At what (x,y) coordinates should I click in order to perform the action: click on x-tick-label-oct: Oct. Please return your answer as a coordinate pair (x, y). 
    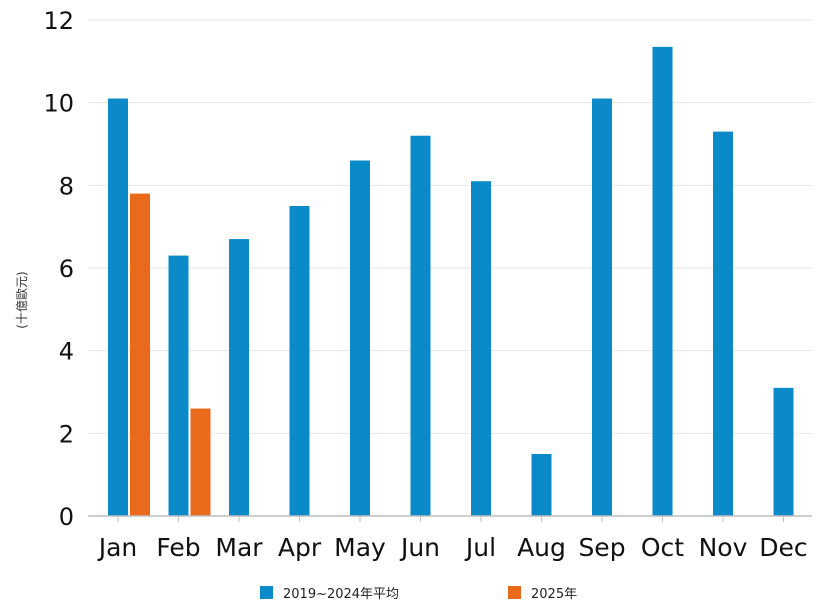
    Looking at the image, I should click on (662, 547).